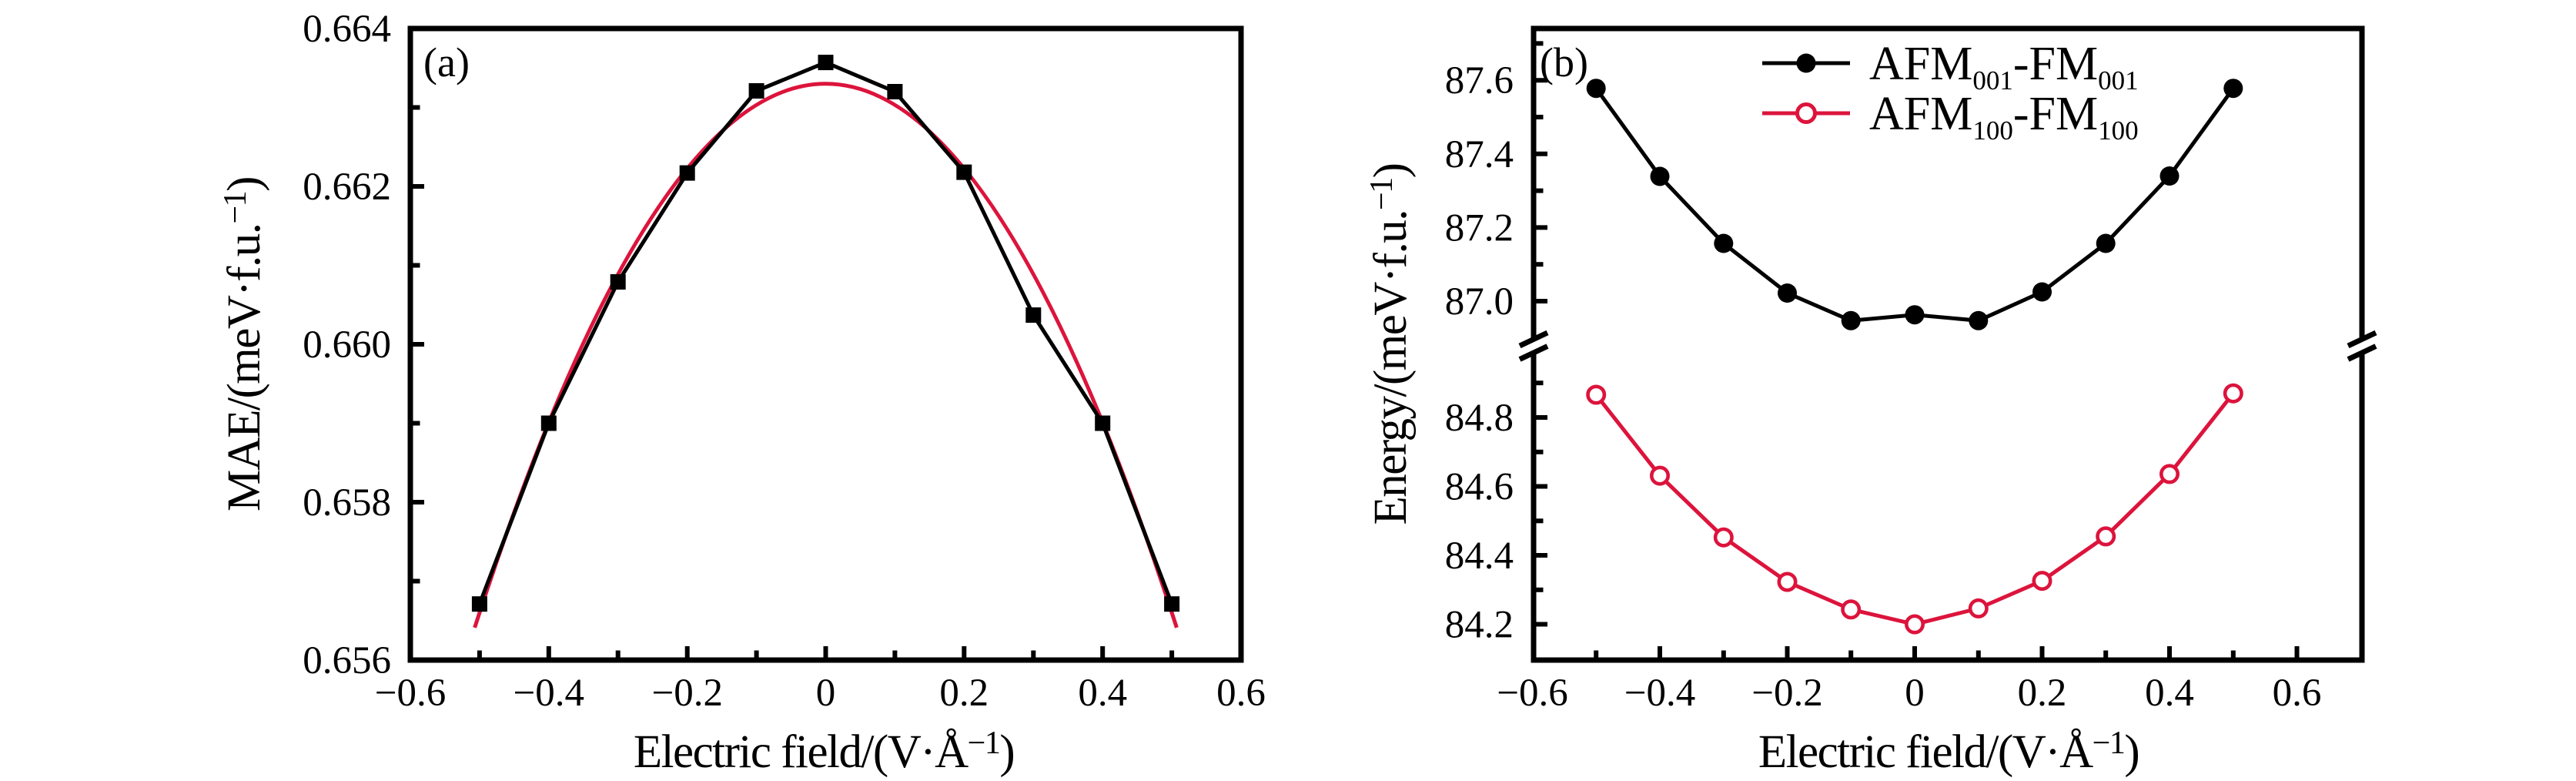  I want to click on svg-text: MAE/(meV·f.u.−1), so click(244, 344).